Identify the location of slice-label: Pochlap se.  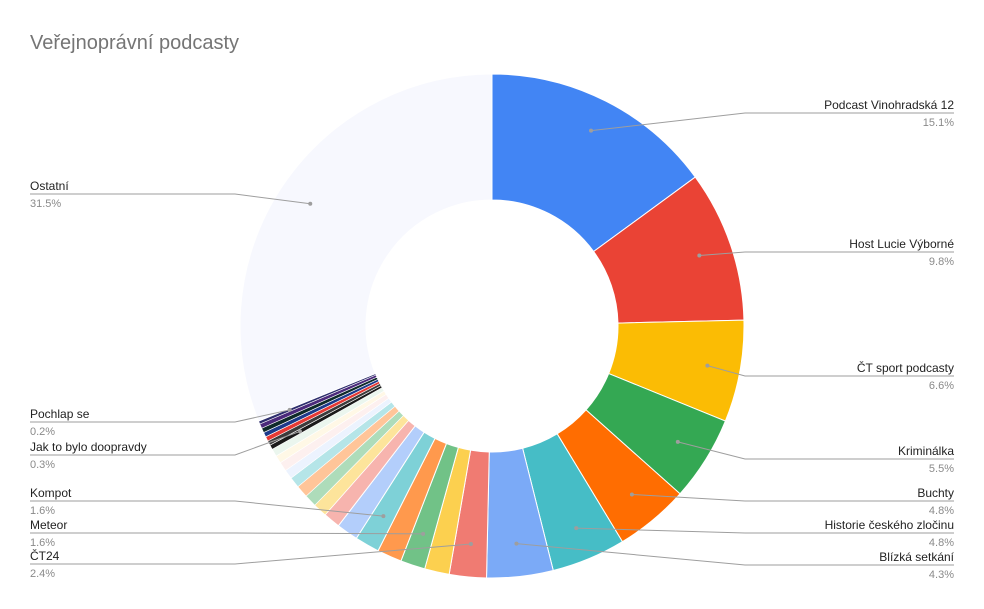
(60, 414).